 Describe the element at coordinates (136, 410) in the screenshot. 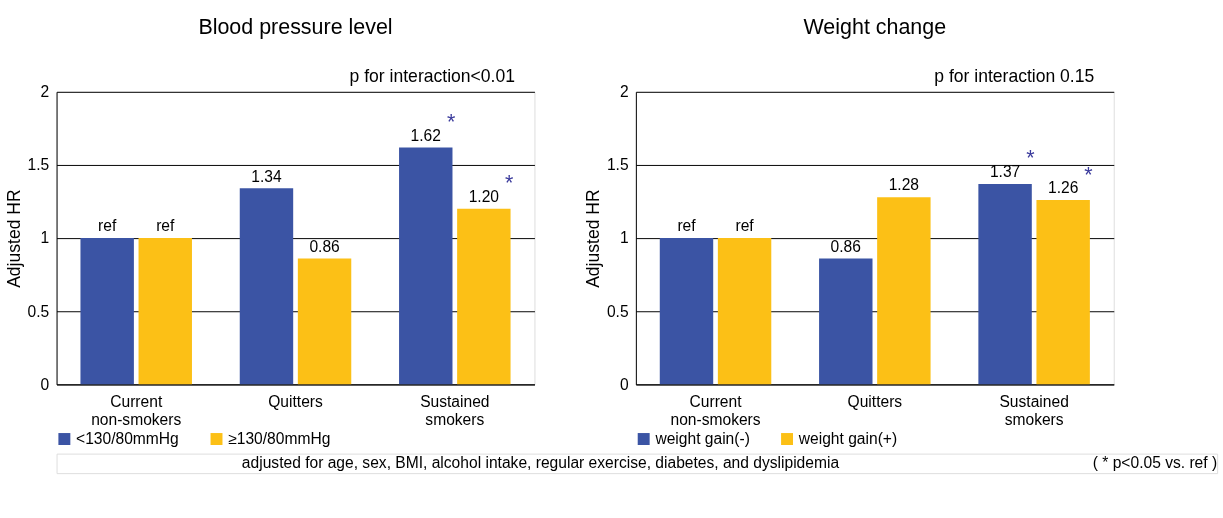

I see `x-tick-label: Current non-smokers` at that location.